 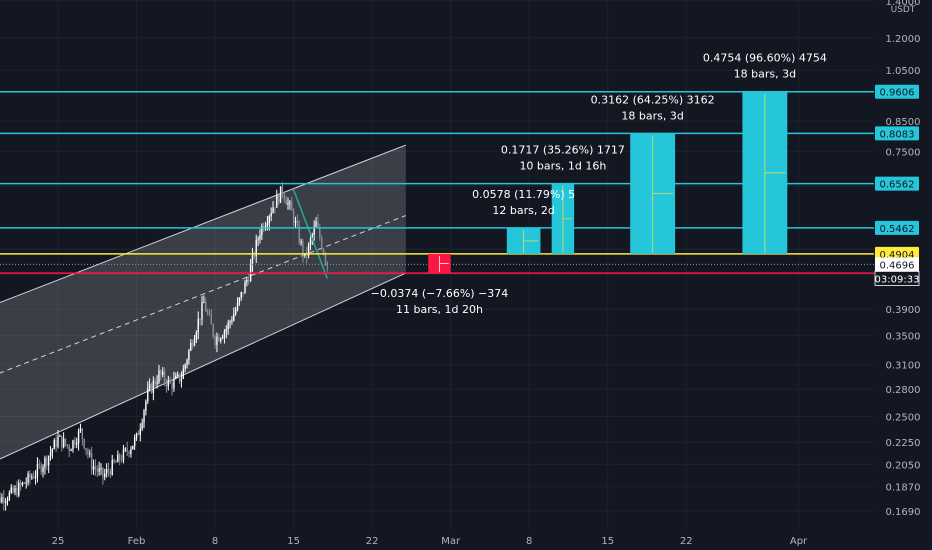 I want to click on time-tick-label: 8, so click(x=215, y=541).